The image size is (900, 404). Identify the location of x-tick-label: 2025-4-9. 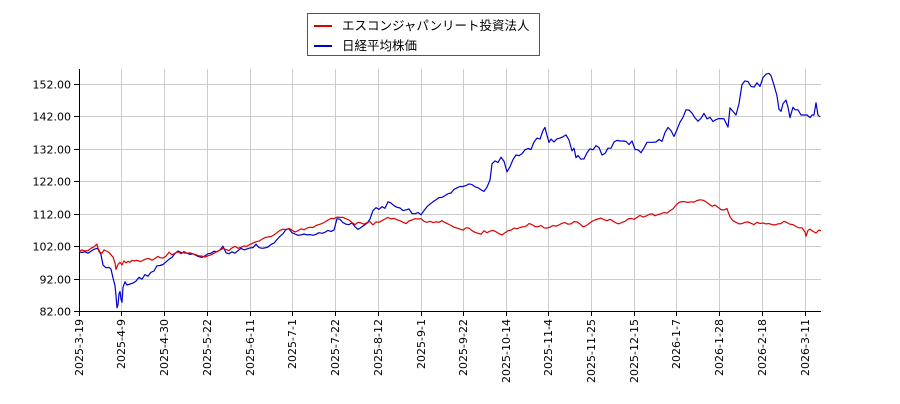
(121, 344).